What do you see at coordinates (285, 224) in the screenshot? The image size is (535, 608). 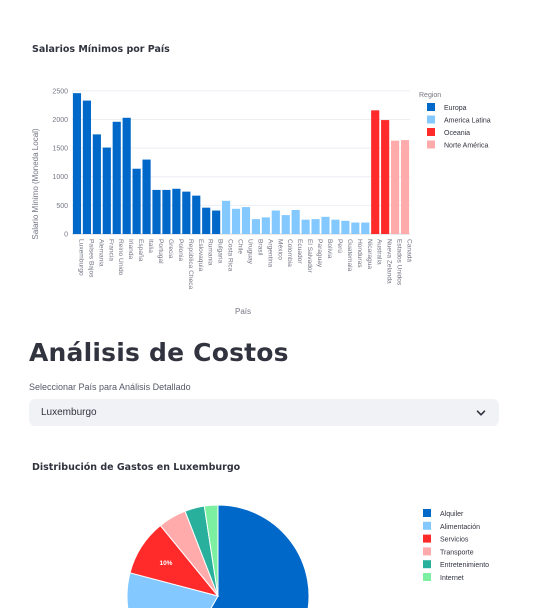 I see `bar-colombia` at bounding box center [285, 224].